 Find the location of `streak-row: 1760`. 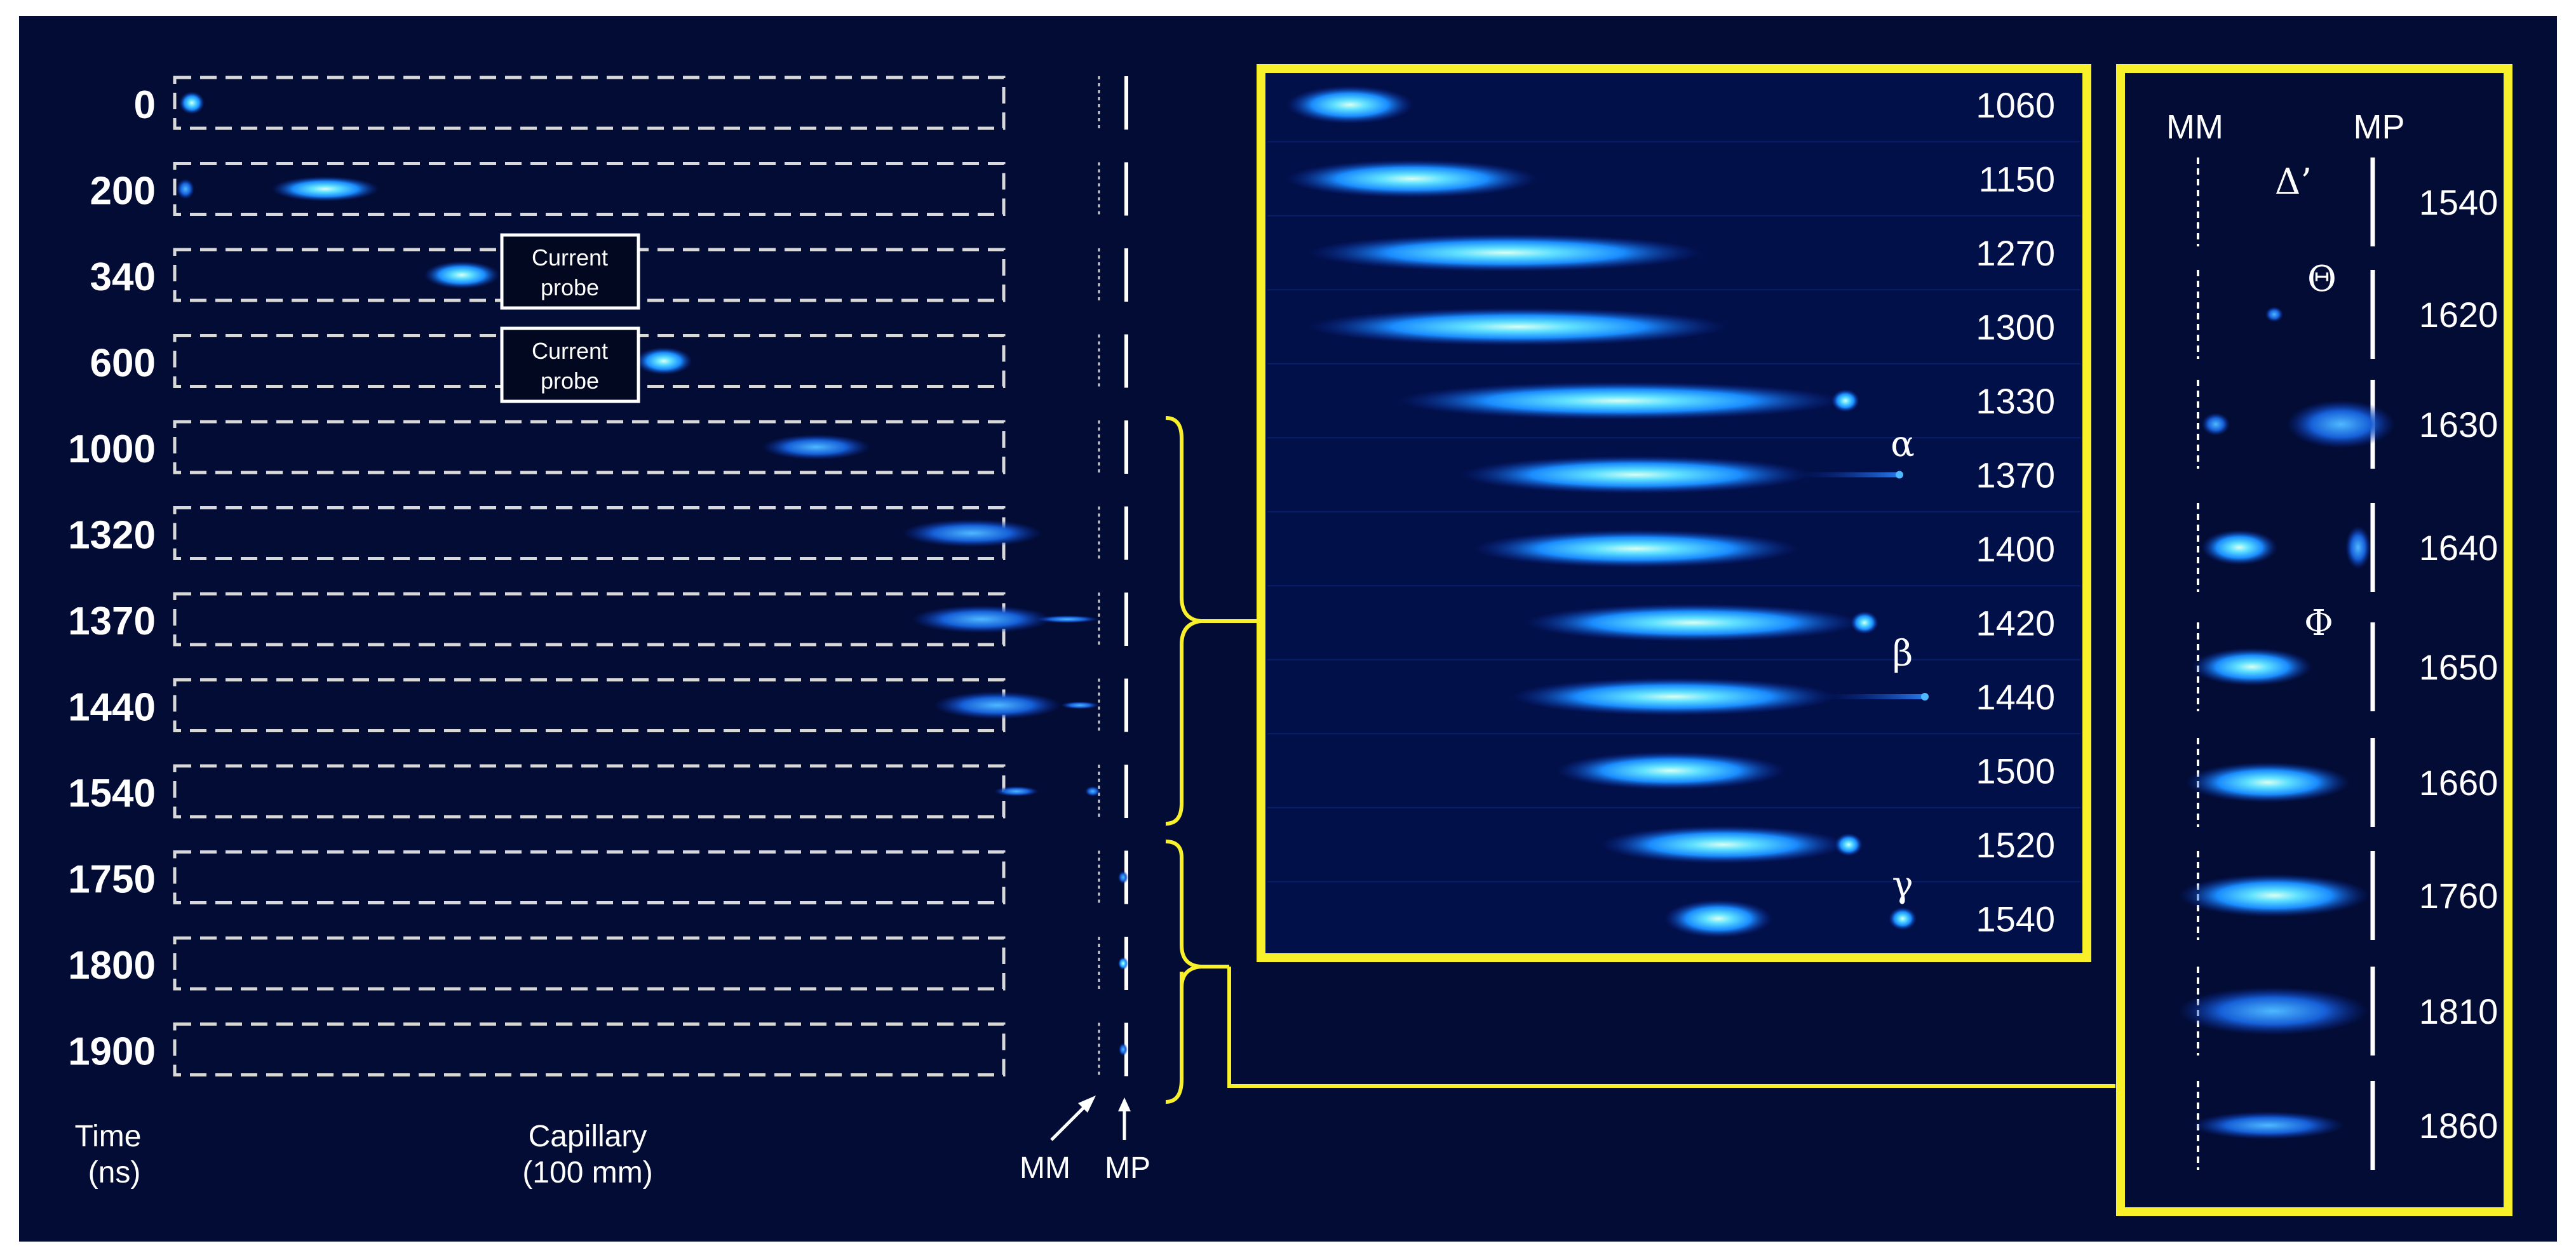

streak-row: 1760 is located at coordinates (2338, 895).